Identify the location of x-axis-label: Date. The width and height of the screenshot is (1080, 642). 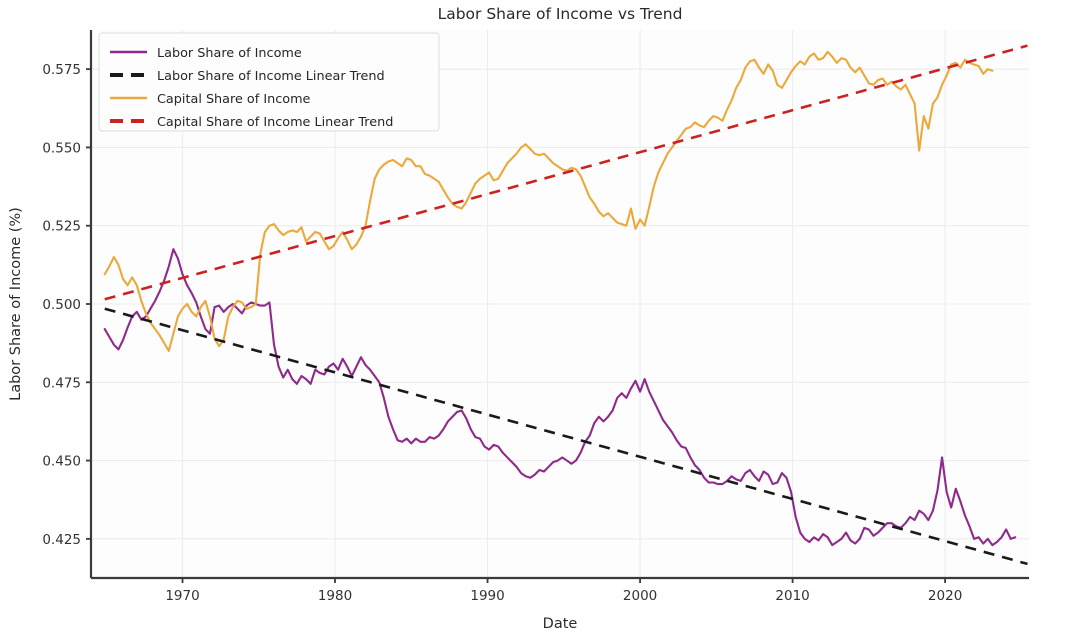
(560, 624).